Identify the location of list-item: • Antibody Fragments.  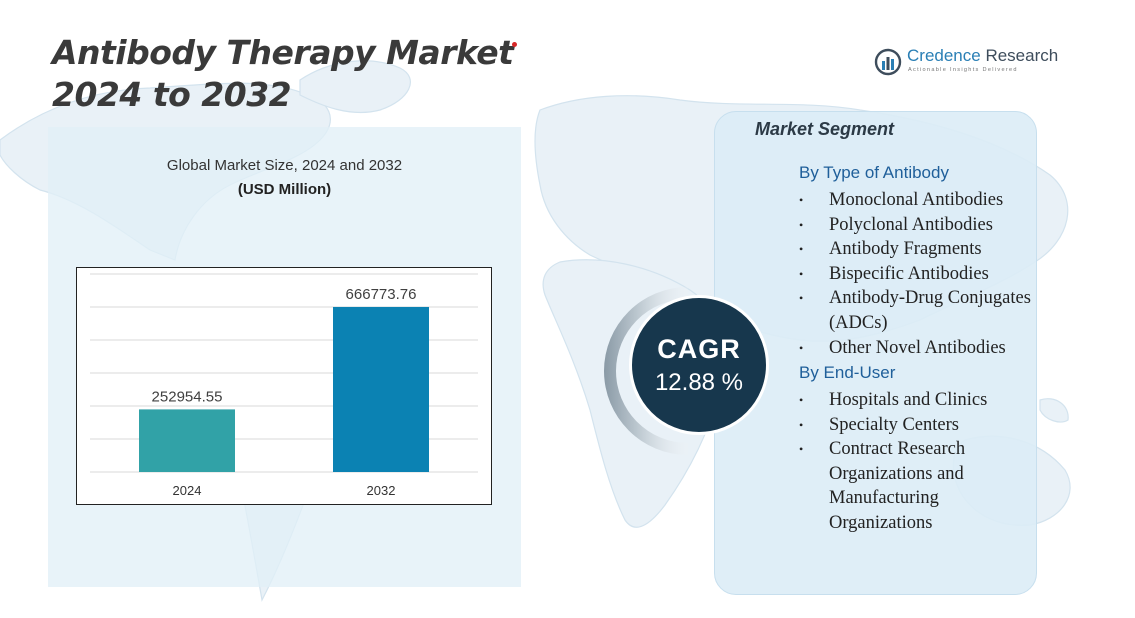
(915, 249).